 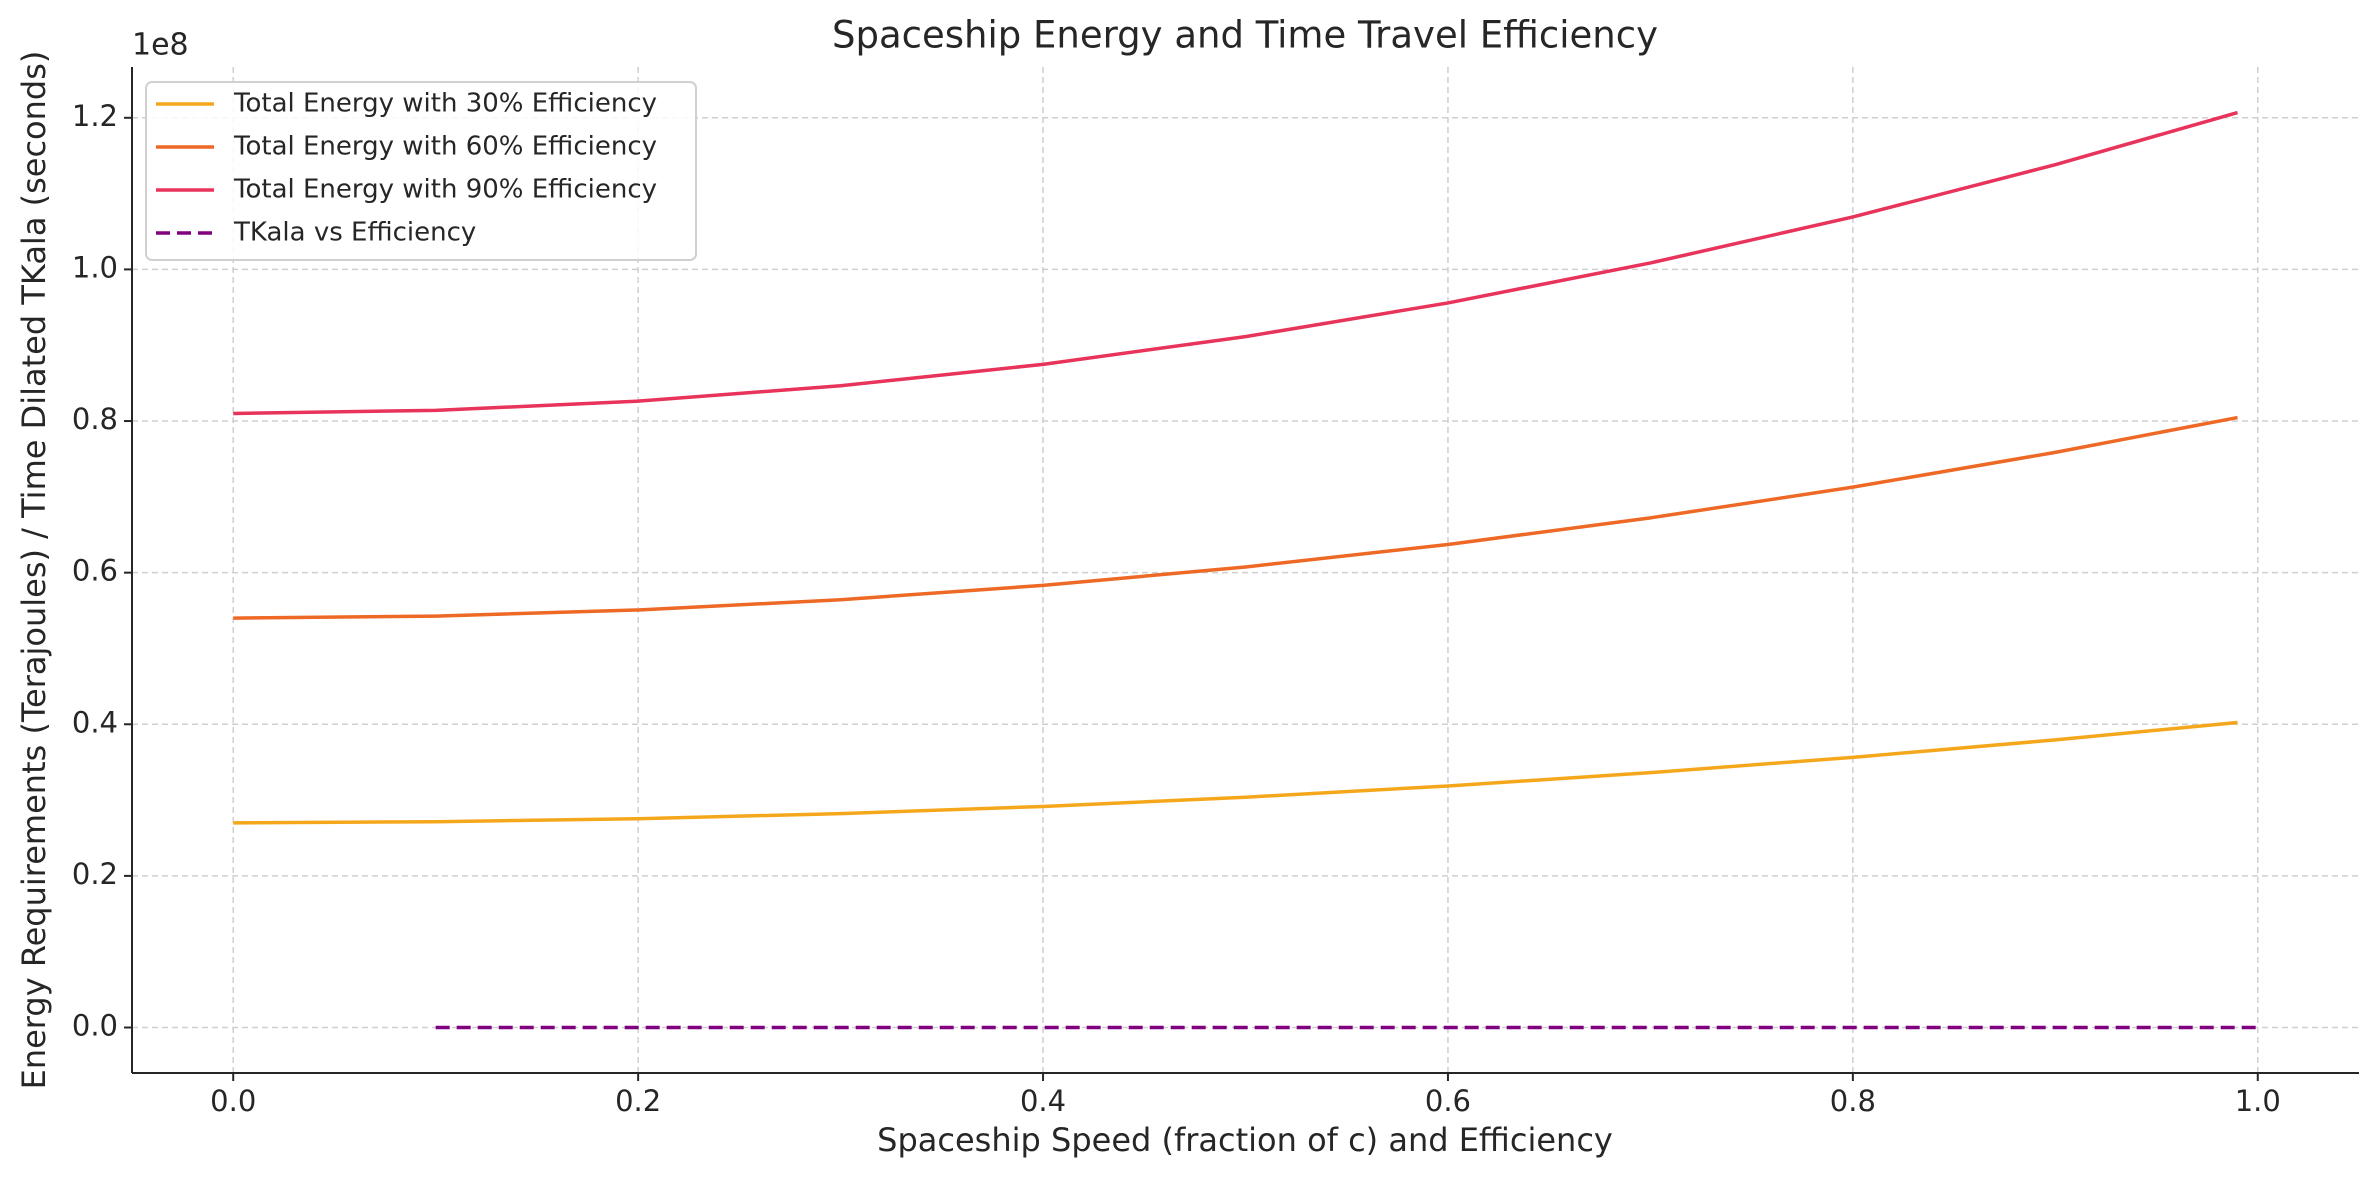 What do you see at coordinates (233, 1101) in the screenshot?
I see `x-tick-label: 0.0` at bounding box center [233, 1101].